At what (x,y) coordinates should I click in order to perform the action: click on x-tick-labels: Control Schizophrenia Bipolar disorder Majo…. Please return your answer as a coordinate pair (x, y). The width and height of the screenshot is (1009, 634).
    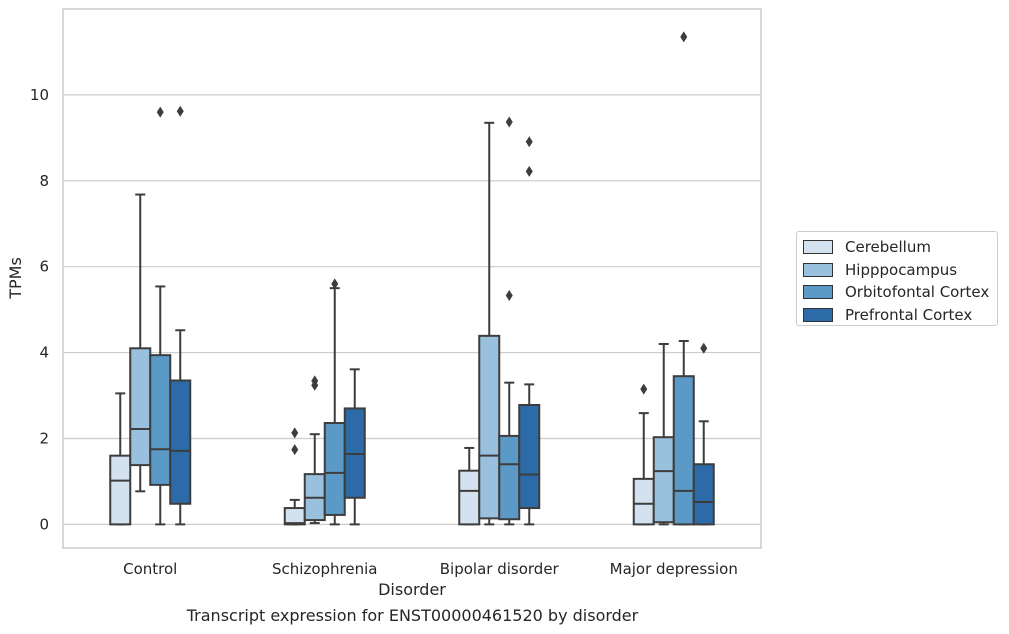
    Looking at the image, I should click on (430, 569).